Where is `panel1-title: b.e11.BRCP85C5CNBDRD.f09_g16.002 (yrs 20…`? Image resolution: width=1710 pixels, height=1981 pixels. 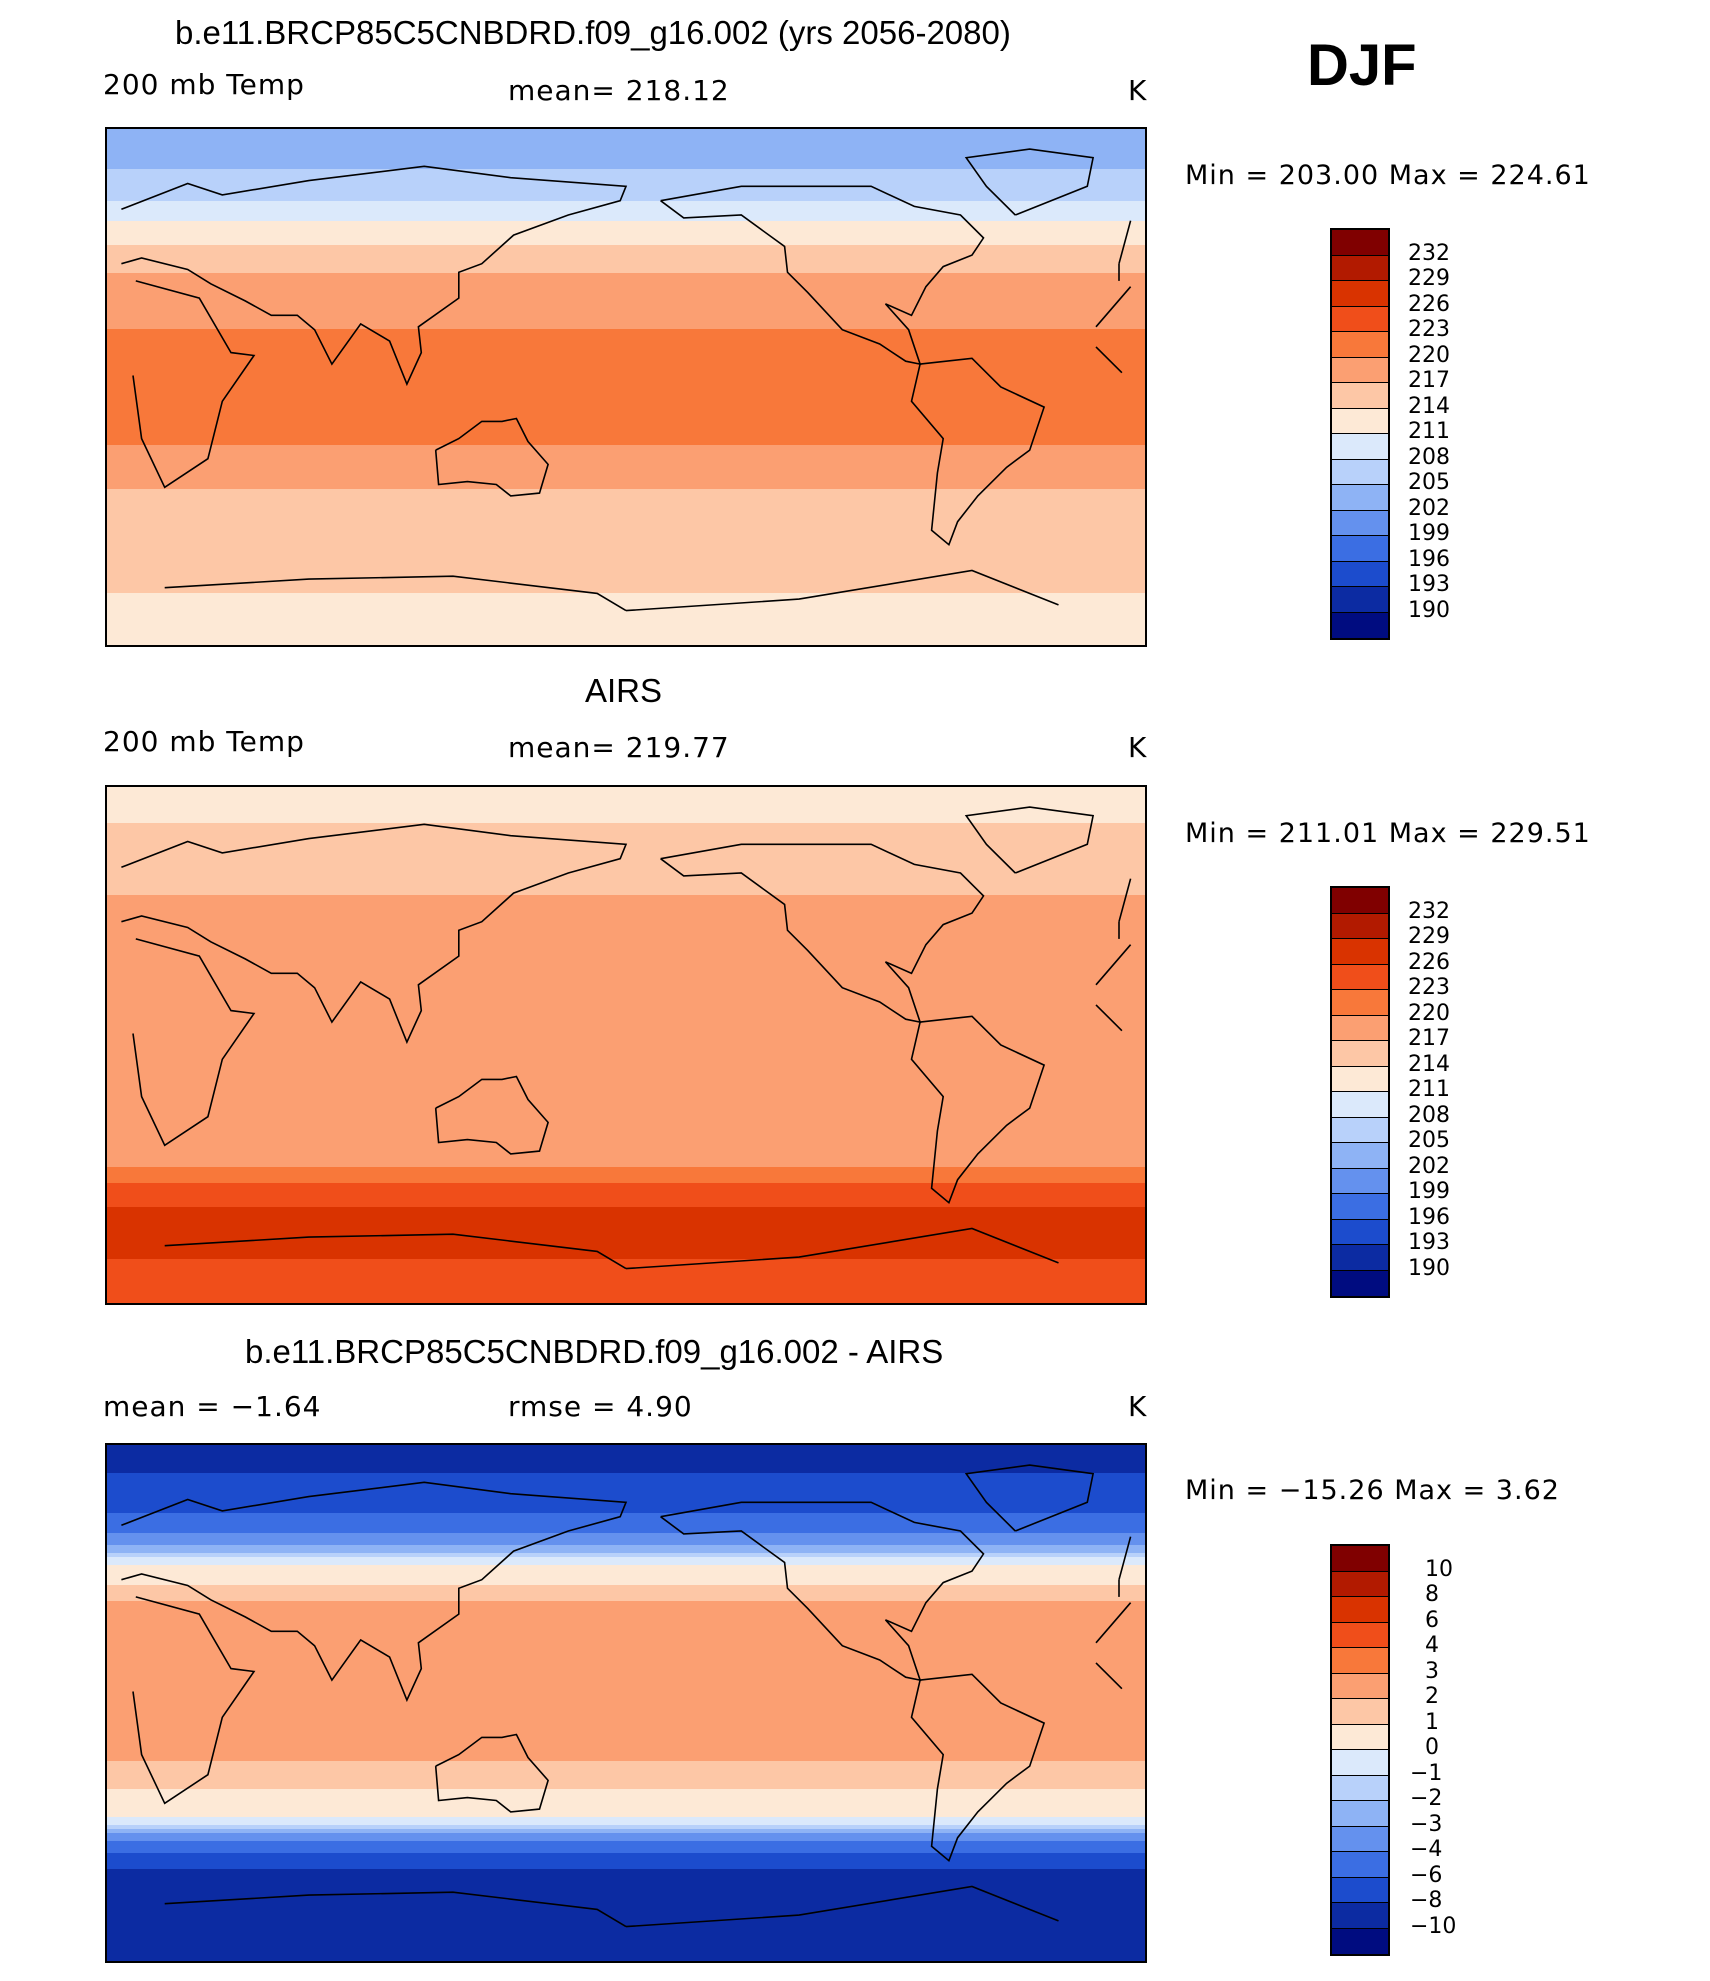 panel1-title: b.e11.BRCP85C5CNBDRD.f09_g16.002 (yrs 20… is located at coordinates (593, 32).